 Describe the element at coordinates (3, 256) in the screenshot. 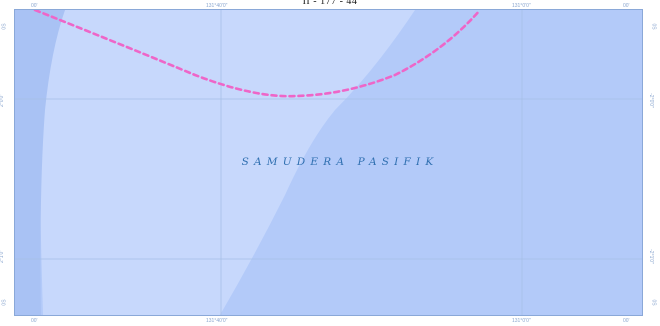

I see `coord-left-3: 2°1'0"` at that location.